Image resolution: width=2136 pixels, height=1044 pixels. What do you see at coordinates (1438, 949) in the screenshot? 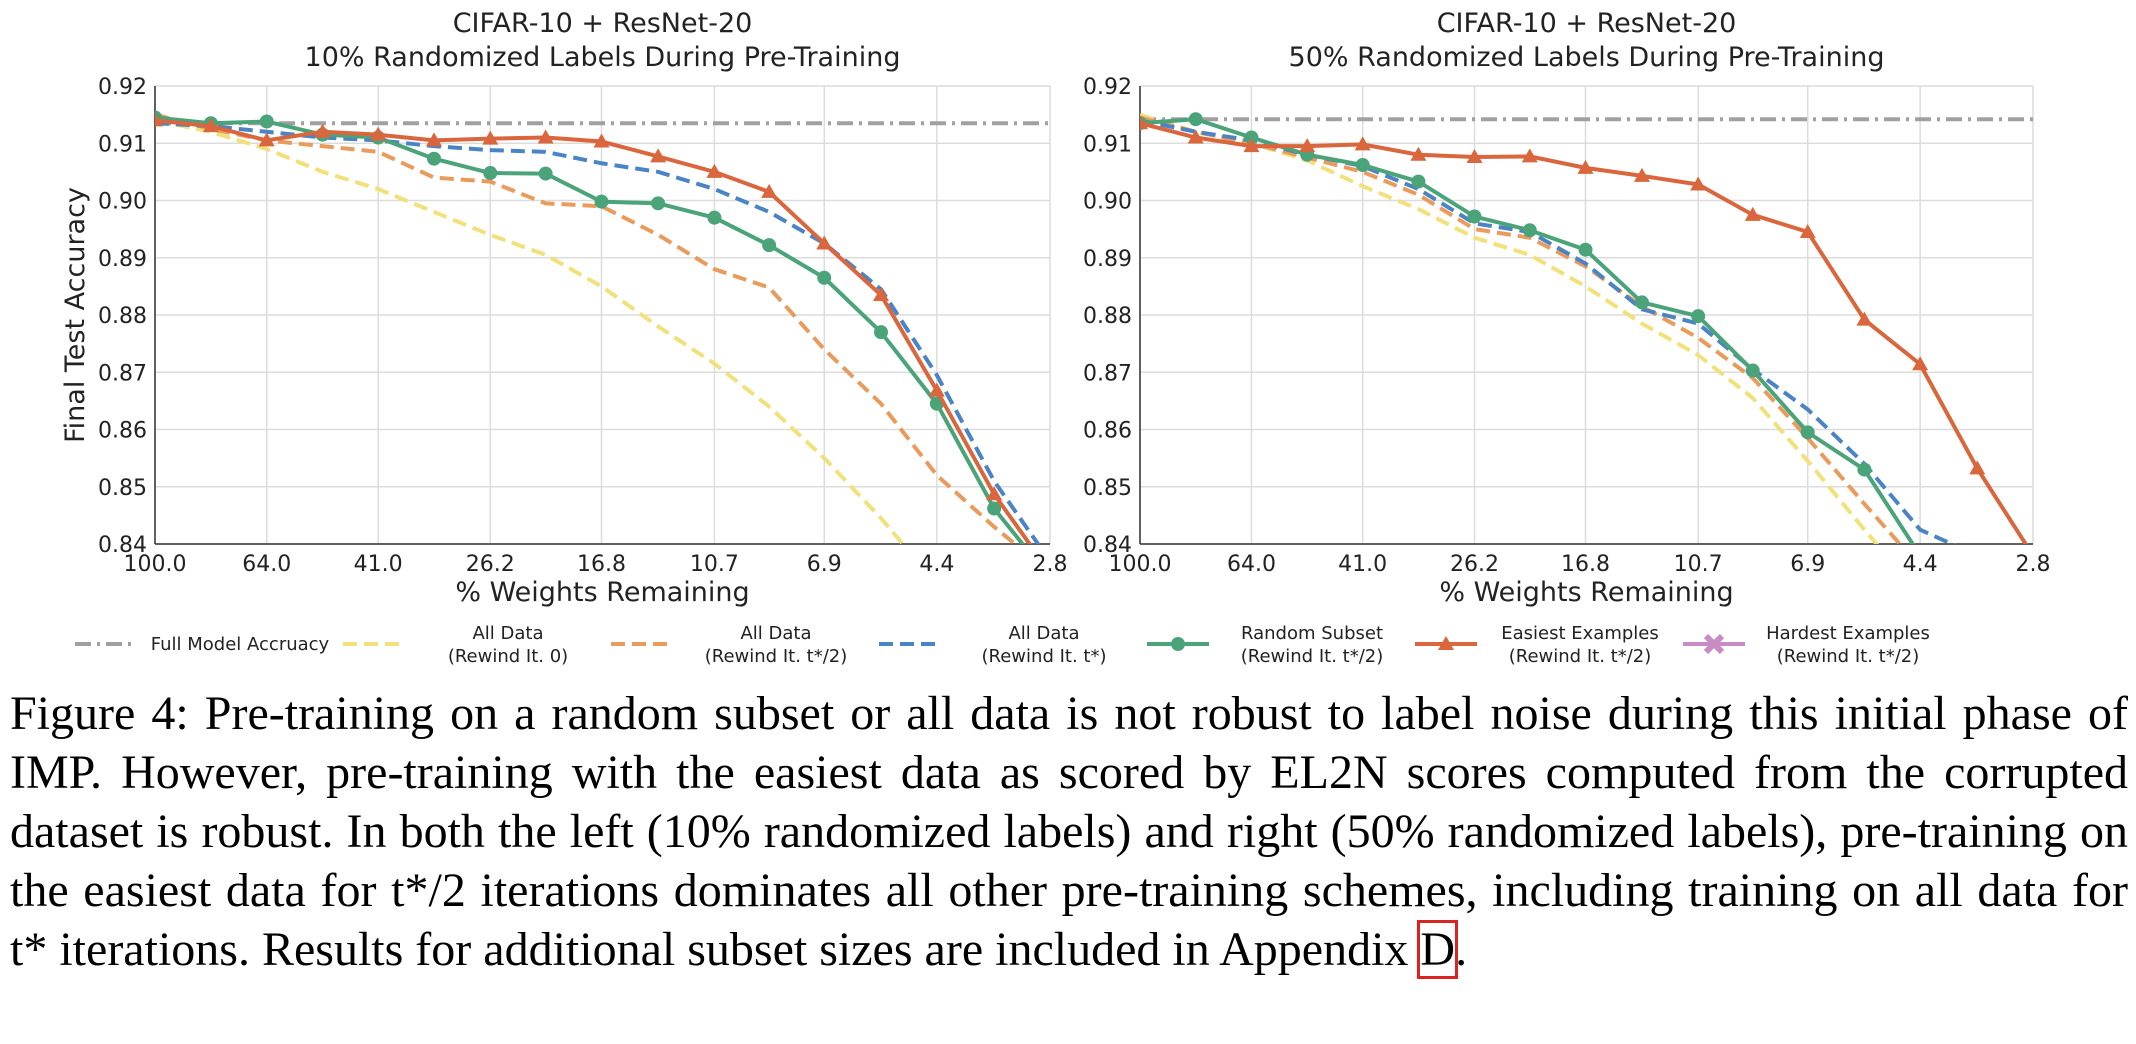
I see `appendix-link: D` at bounding box center [1438, 949].